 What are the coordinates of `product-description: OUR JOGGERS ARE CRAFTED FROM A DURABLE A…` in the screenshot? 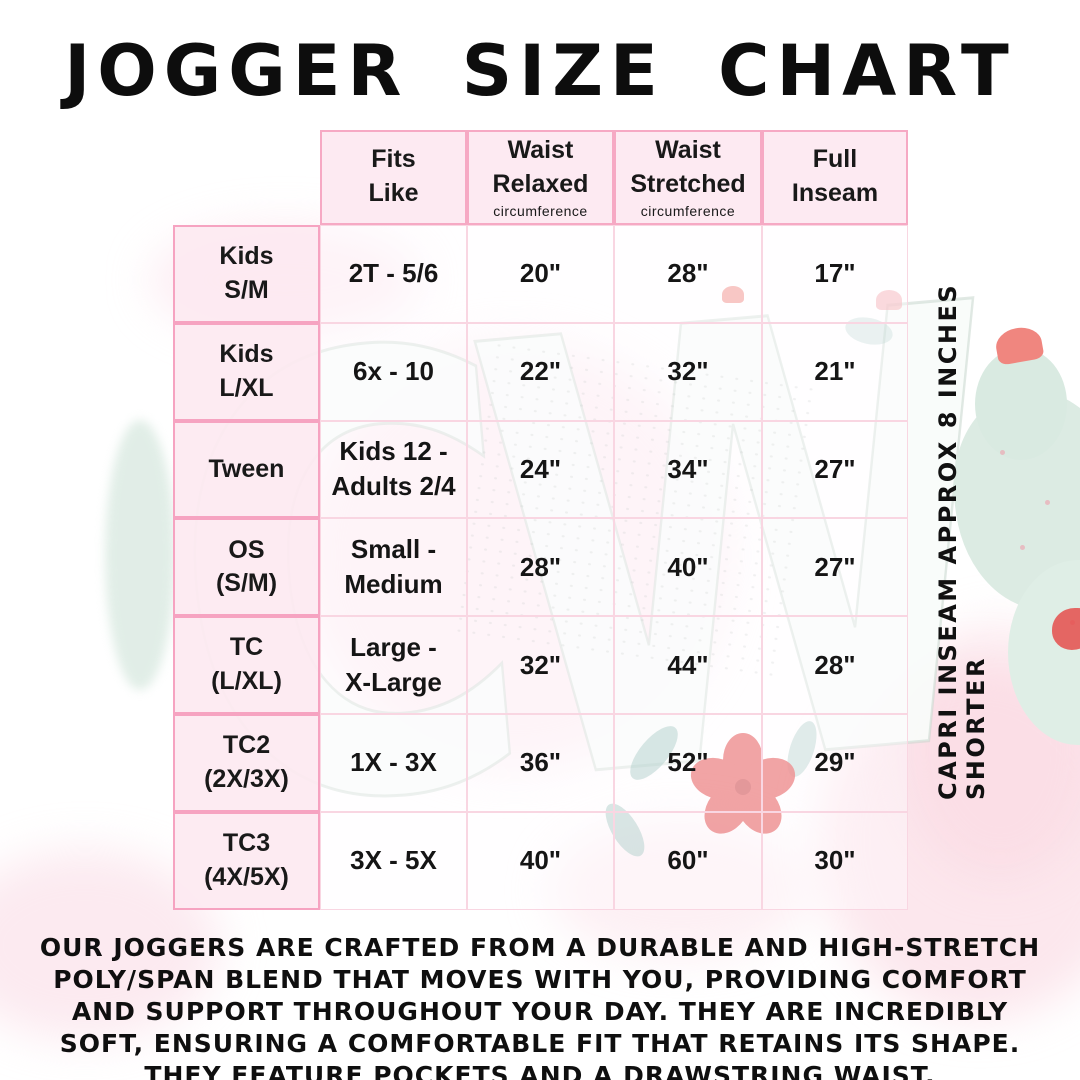 It's located at (540, 1006).